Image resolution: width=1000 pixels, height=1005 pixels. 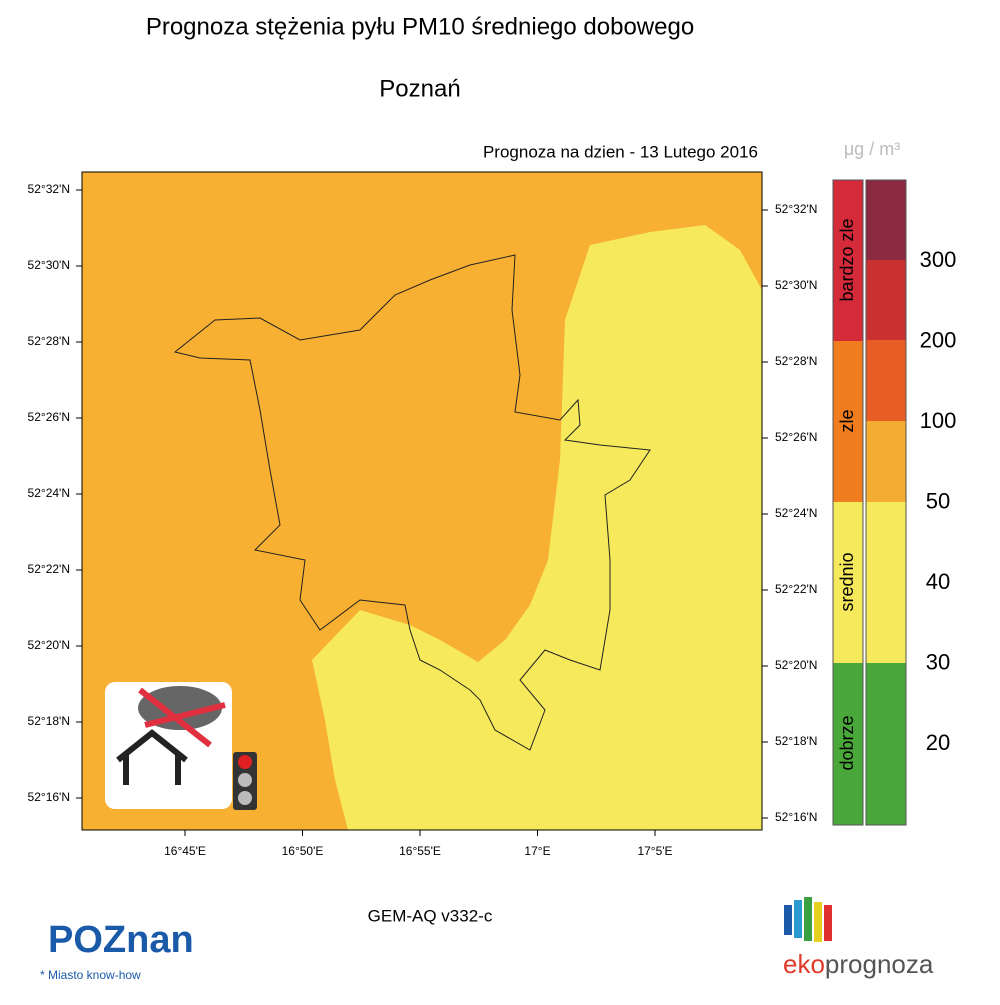 What do you see at coordinates (430, 915) in the screenshot?
I see `model-label: GEM-AQ v332-c` at bounding box center [430, 915].